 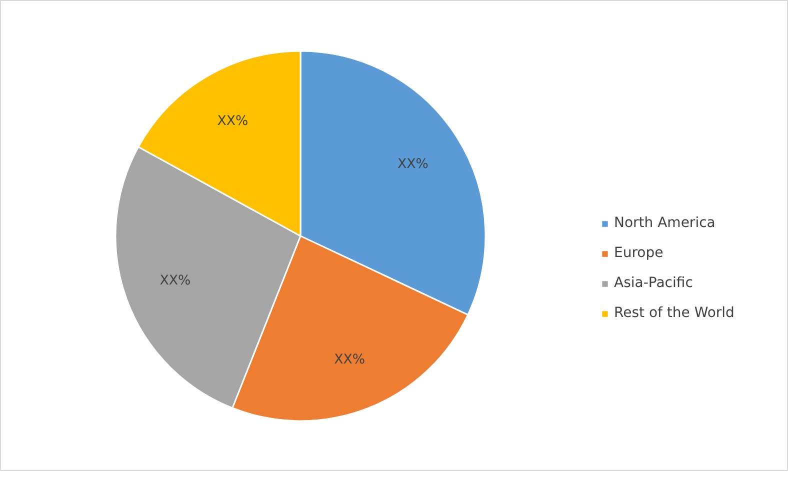 I want to click on legend-label: Asia-Pacific, so click(x=653, y=283).